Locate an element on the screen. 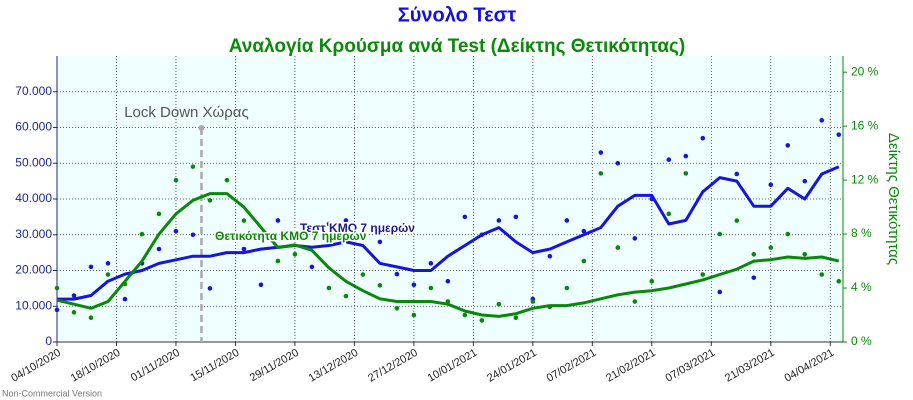 This screenshot has height=400, width=913. x-tick-label: 27/12/2020 is located at coordinates (393, 366).